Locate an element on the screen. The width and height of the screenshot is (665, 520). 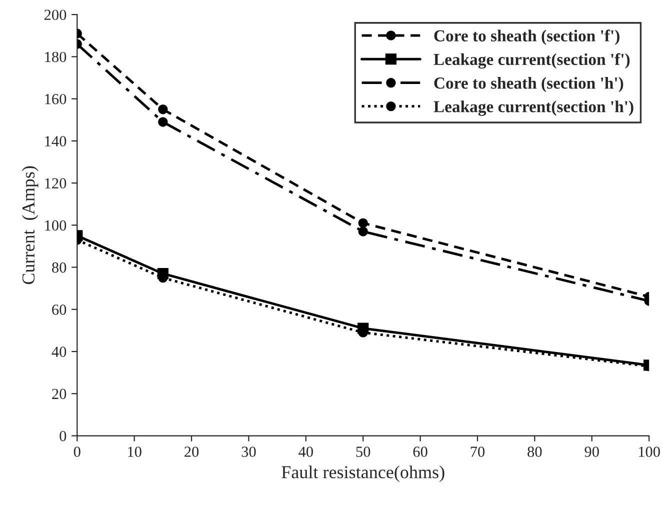
legend-label: Leakage current(section 'f') is located at coordinates (532, 61).